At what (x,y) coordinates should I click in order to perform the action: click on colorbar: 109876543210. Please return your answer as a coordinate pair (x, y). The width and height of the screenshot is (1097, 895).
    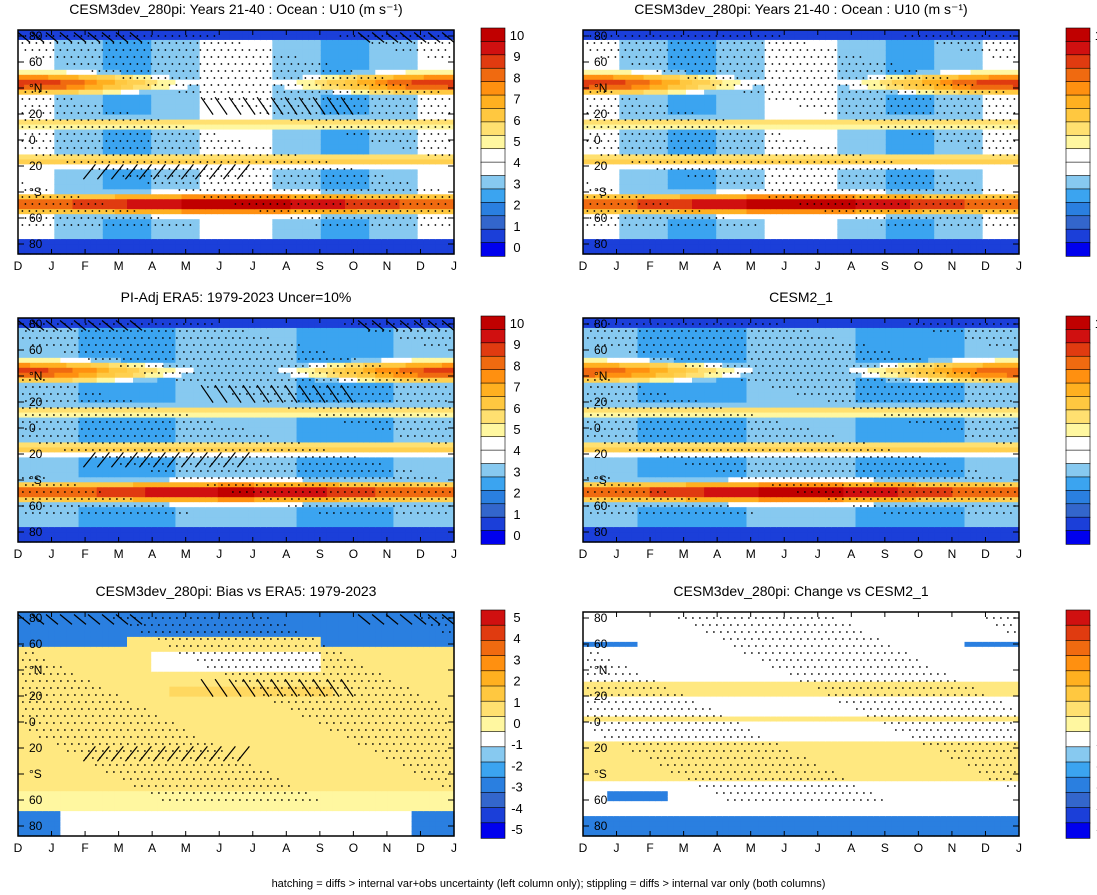
    Looking at the image, I should click on (502, 142).